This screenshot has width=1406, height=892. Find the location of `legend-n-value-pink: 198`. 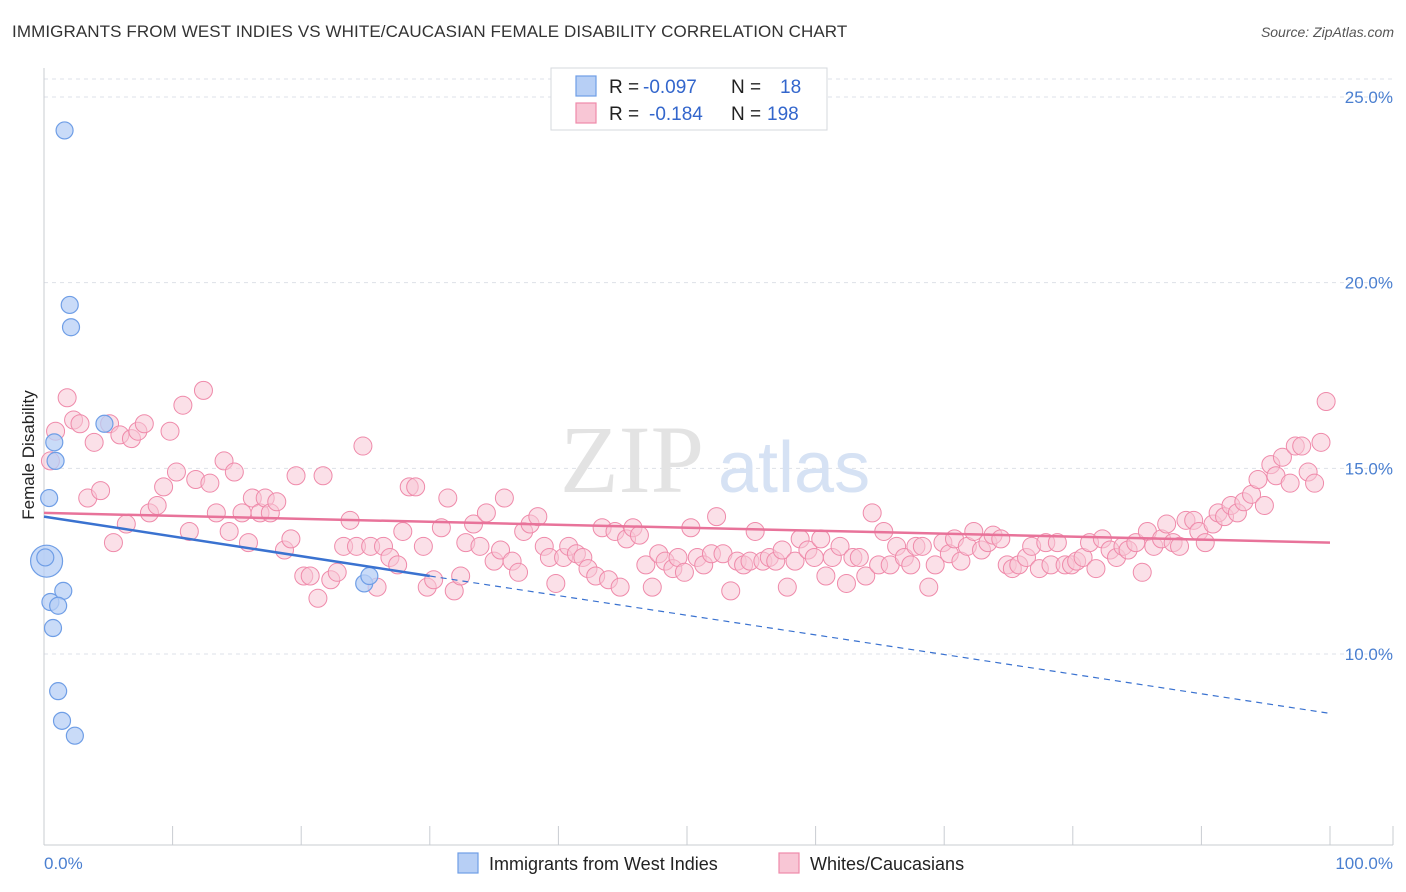

legend-n-value-pink: 198 is located at coordinates (783, 114).